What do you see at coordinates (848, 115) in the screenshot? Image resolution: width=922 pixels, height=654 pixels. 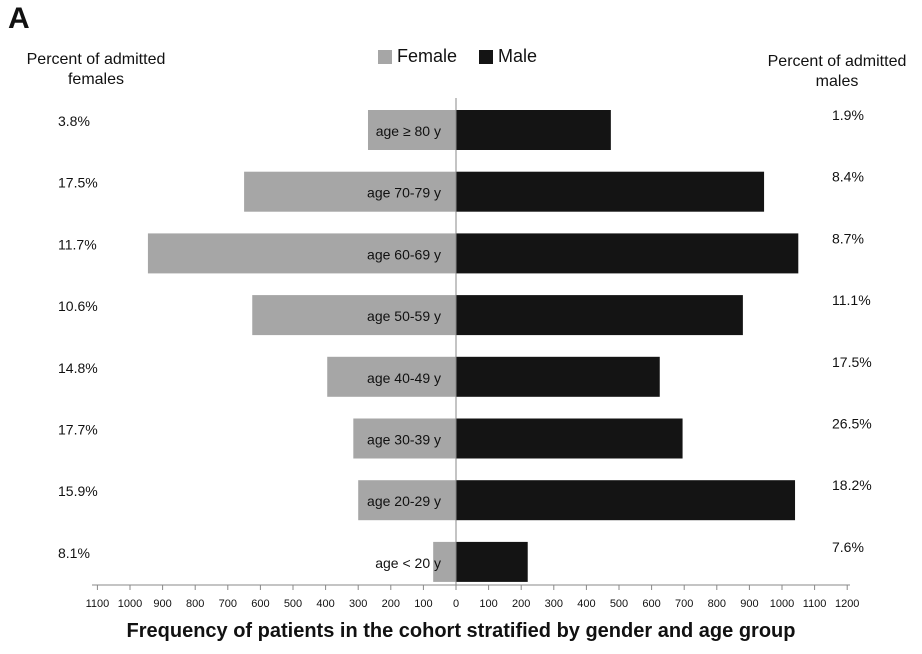 I see `male-percent-label: 1.9%` at bounding box center [848, 115].